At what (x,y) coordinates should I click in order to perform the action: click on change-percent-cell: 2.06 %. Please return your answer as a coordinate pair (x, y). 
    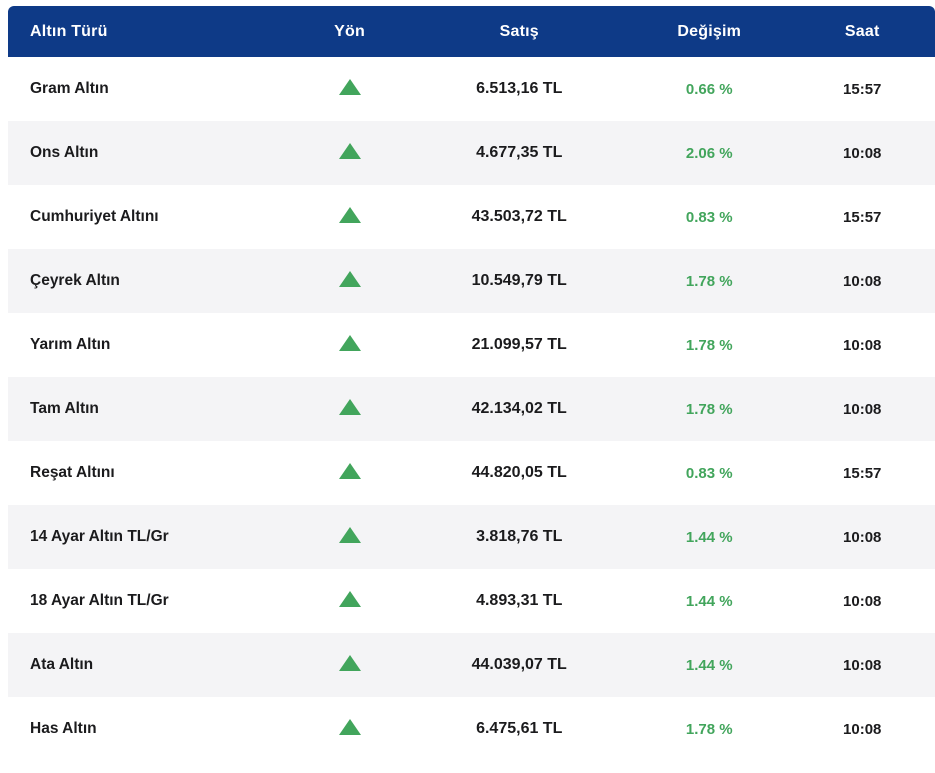
    Looking at the image, I should click on (709, 153).